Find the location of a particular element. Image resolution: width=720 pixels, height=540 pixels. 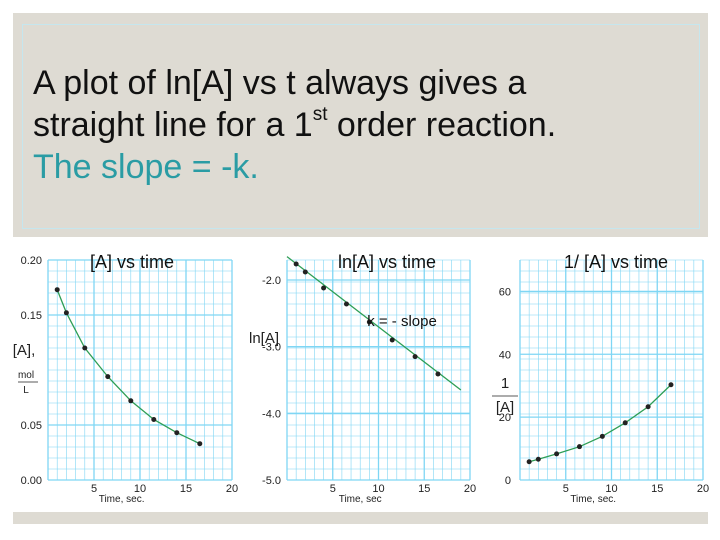

chart3-ytick-label: 60 is located at coordinates (505, 292).